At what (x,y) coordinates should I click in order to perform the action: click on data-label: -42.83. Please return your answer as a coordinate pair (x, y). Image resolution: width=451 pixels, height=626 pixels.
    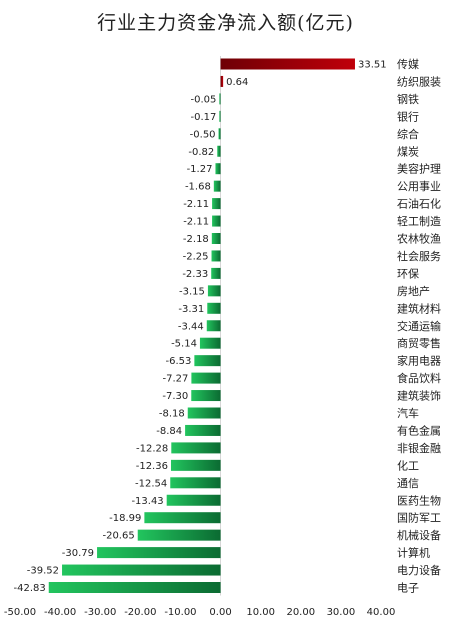
    Looking at the image, I should click on (30, 588).